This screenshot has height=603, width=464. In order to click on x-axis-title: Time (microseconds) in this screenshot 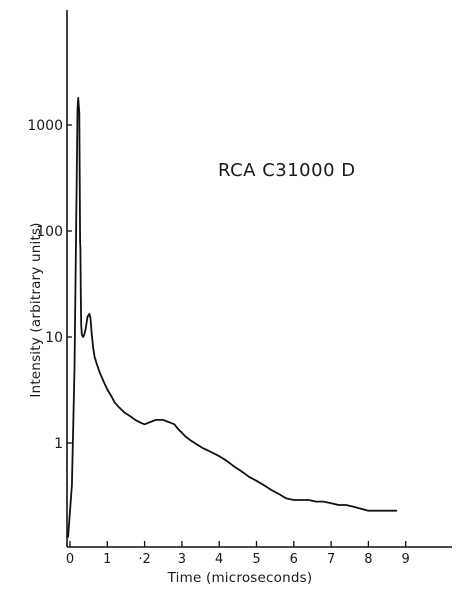, I will do `click(240, 578)`.